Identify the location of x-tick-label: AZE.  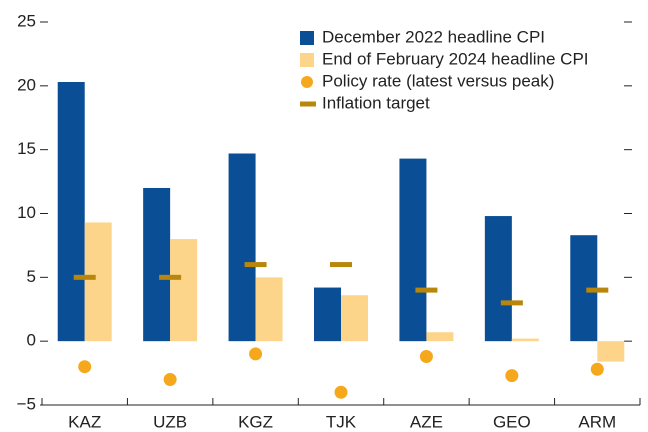
(426, 421).